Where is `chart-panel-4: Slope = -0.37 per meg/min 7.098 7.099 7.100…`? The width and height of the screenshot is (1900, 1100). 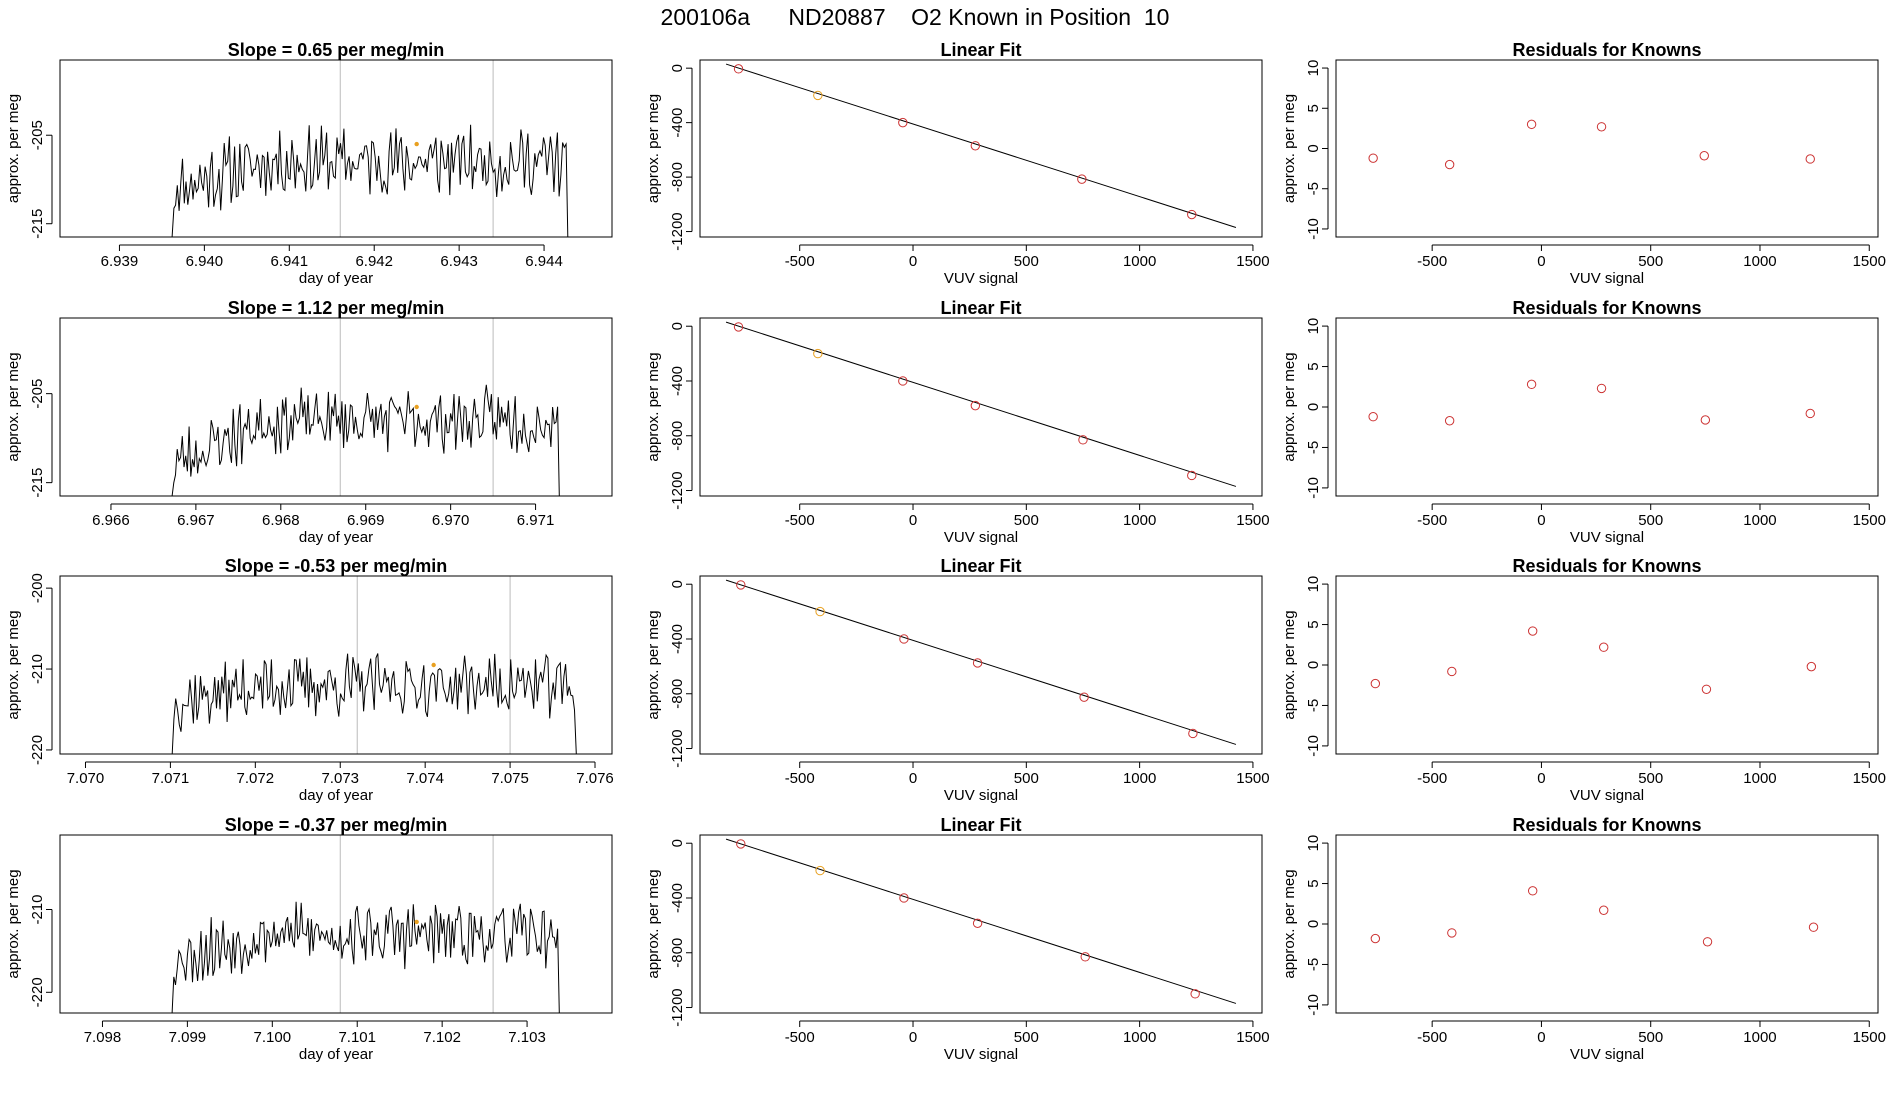
chart-panel-4: Slope = -0.37 per meg/min 7.098 7.099 7.100… is located at coordinates (309, 939).